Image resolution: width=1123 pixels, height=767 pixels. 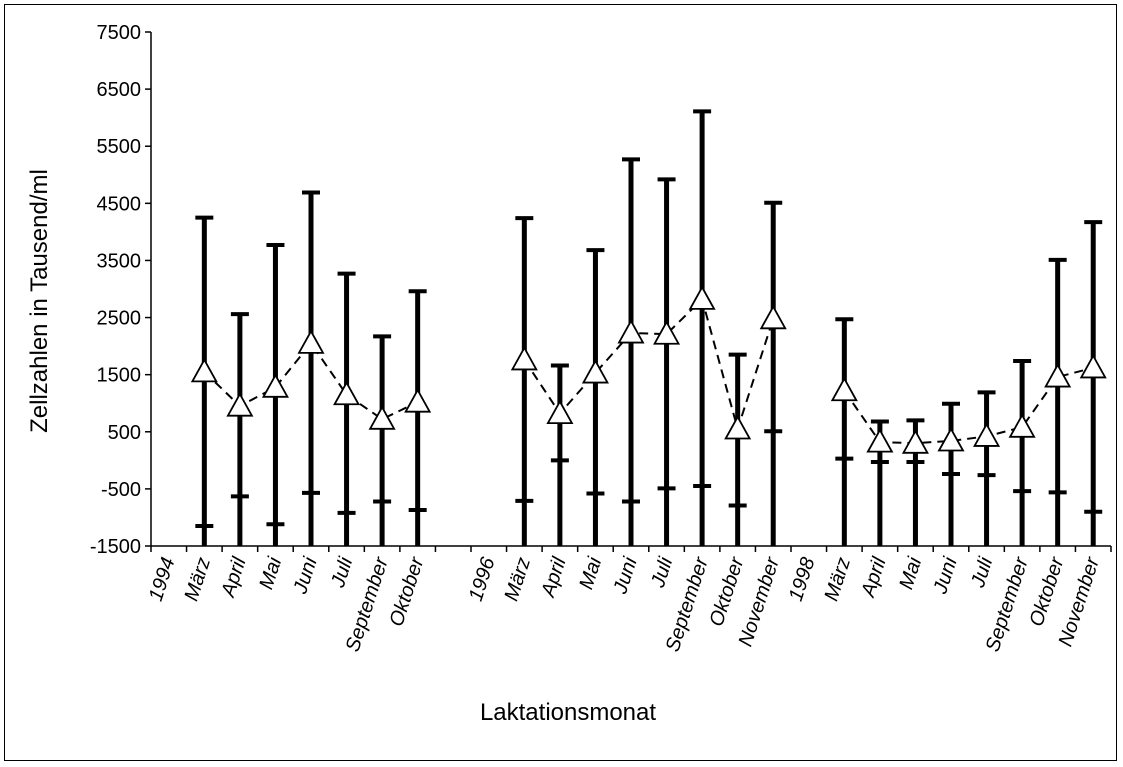 I want to click on y-tick-label: 500, so click(x=124, y=433).